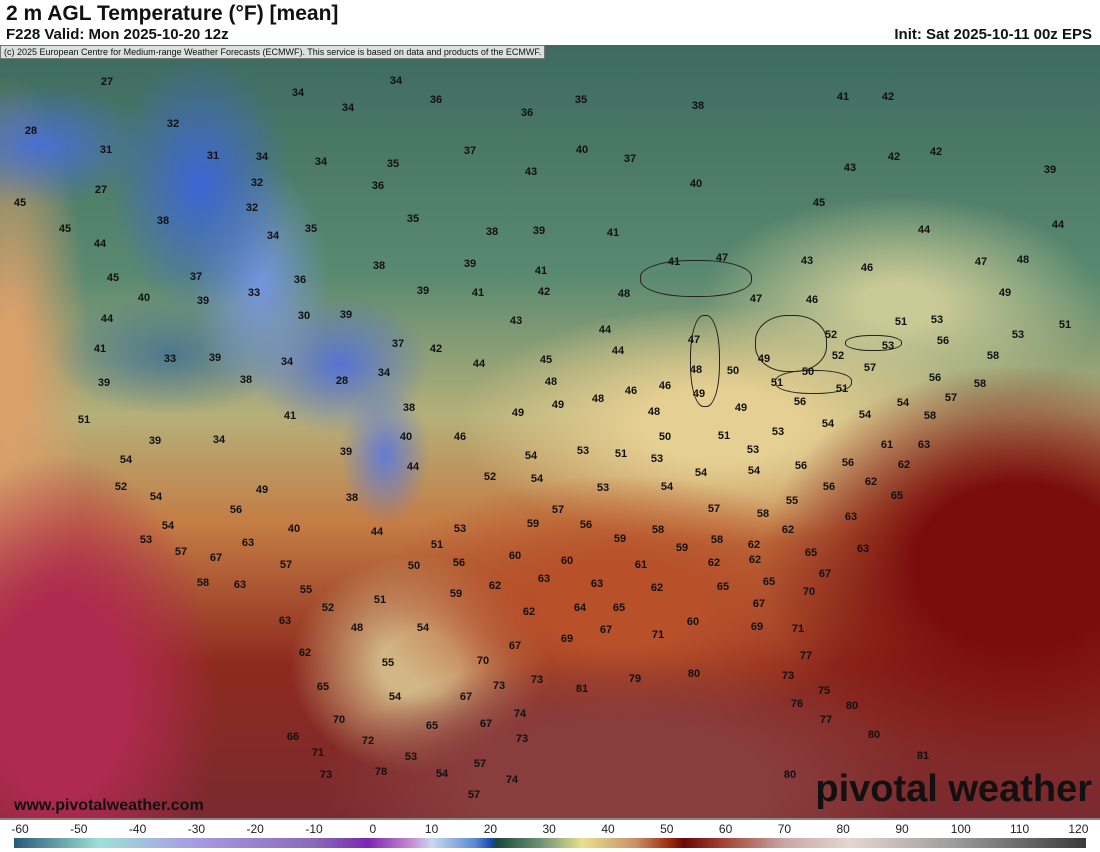  I want to click on temperature-label: 78, so click(381, 772).